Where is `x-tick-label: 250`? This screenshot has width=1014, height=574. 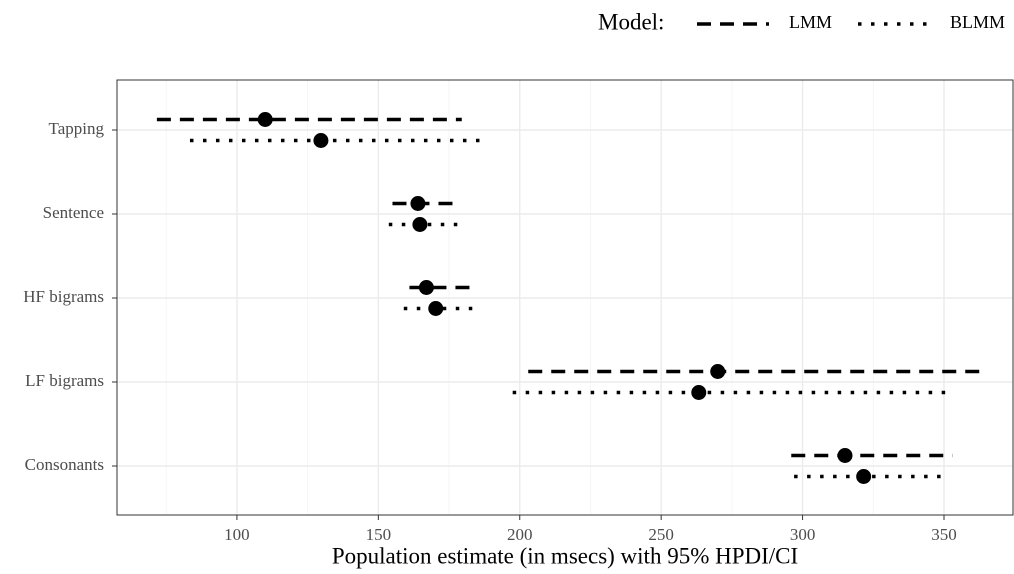 x-tick-label: 250 is located at coordinates (661, 534).